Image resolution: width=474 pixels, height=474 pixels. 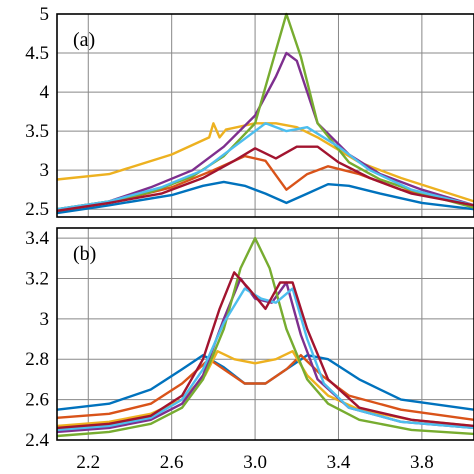 What do you see at coordinates (37, 238) in the screenshot?
I see `panel-b-y-tick-label: 3.4` at bounding box center [37, 238].